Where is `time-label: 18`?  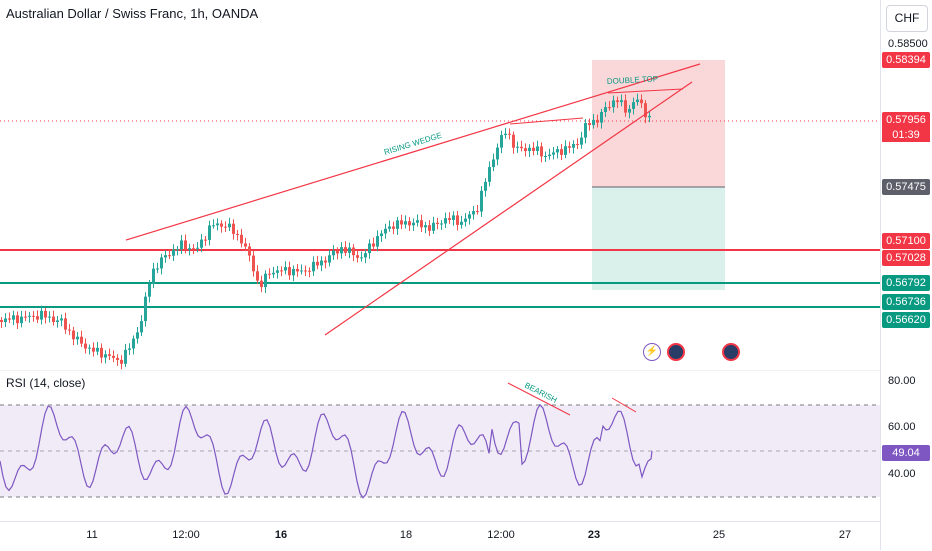
time-label: 18 is located at coordinates (406, 535).